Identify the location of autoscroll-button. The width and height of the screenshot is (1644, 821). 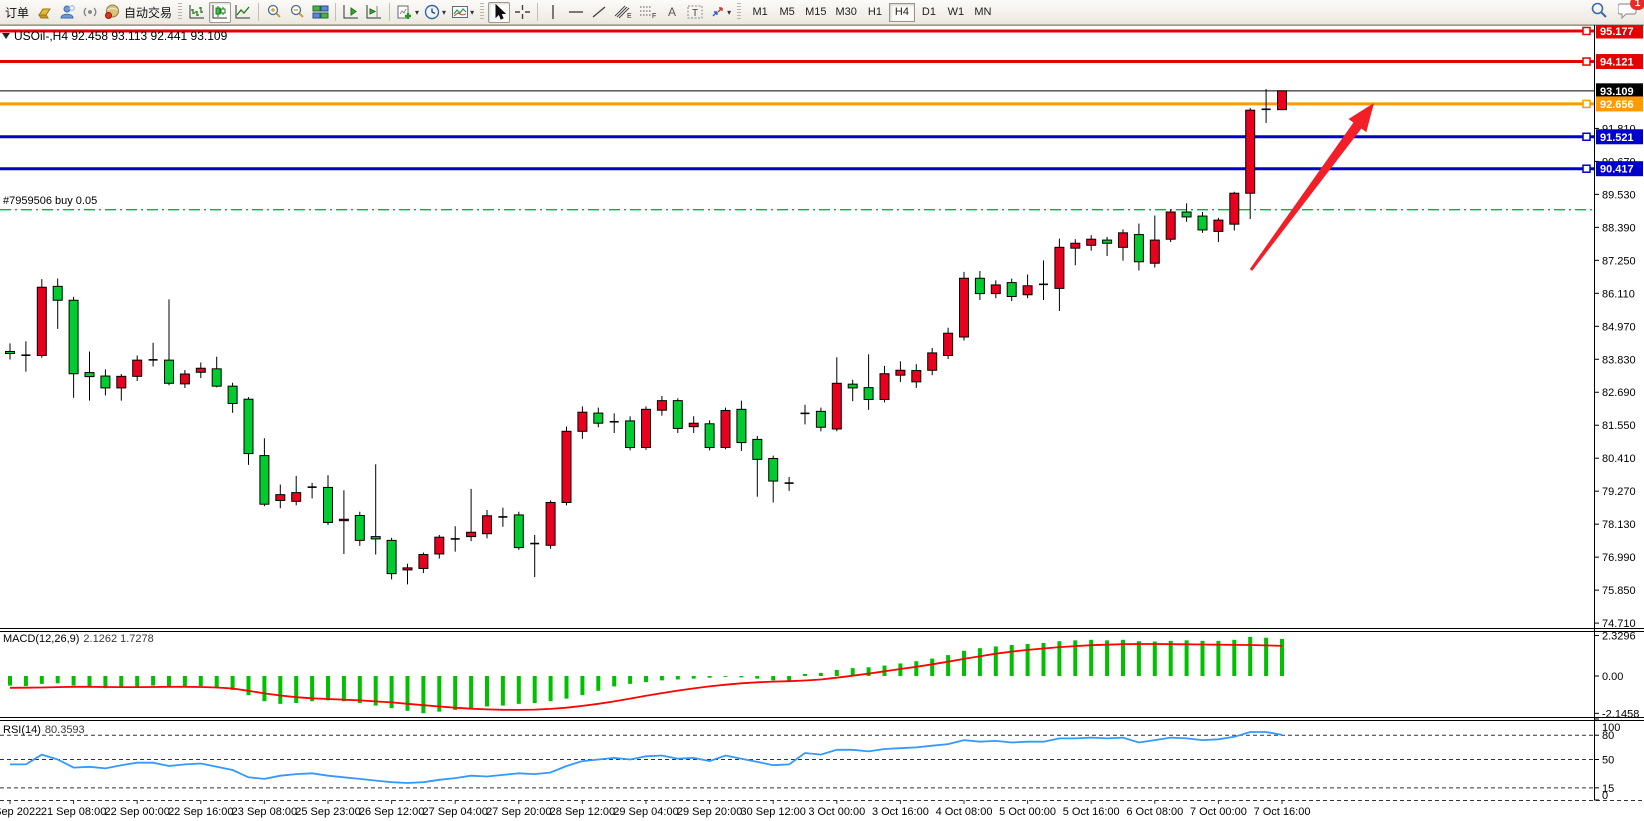
(351, 12).